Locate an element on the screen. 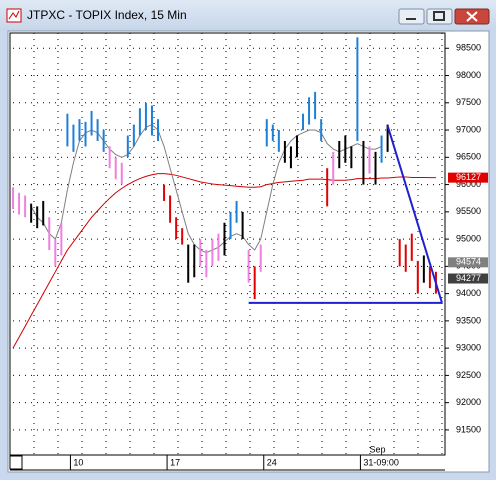  y-tick-label: 97000 is located at coordinates (468, 129).